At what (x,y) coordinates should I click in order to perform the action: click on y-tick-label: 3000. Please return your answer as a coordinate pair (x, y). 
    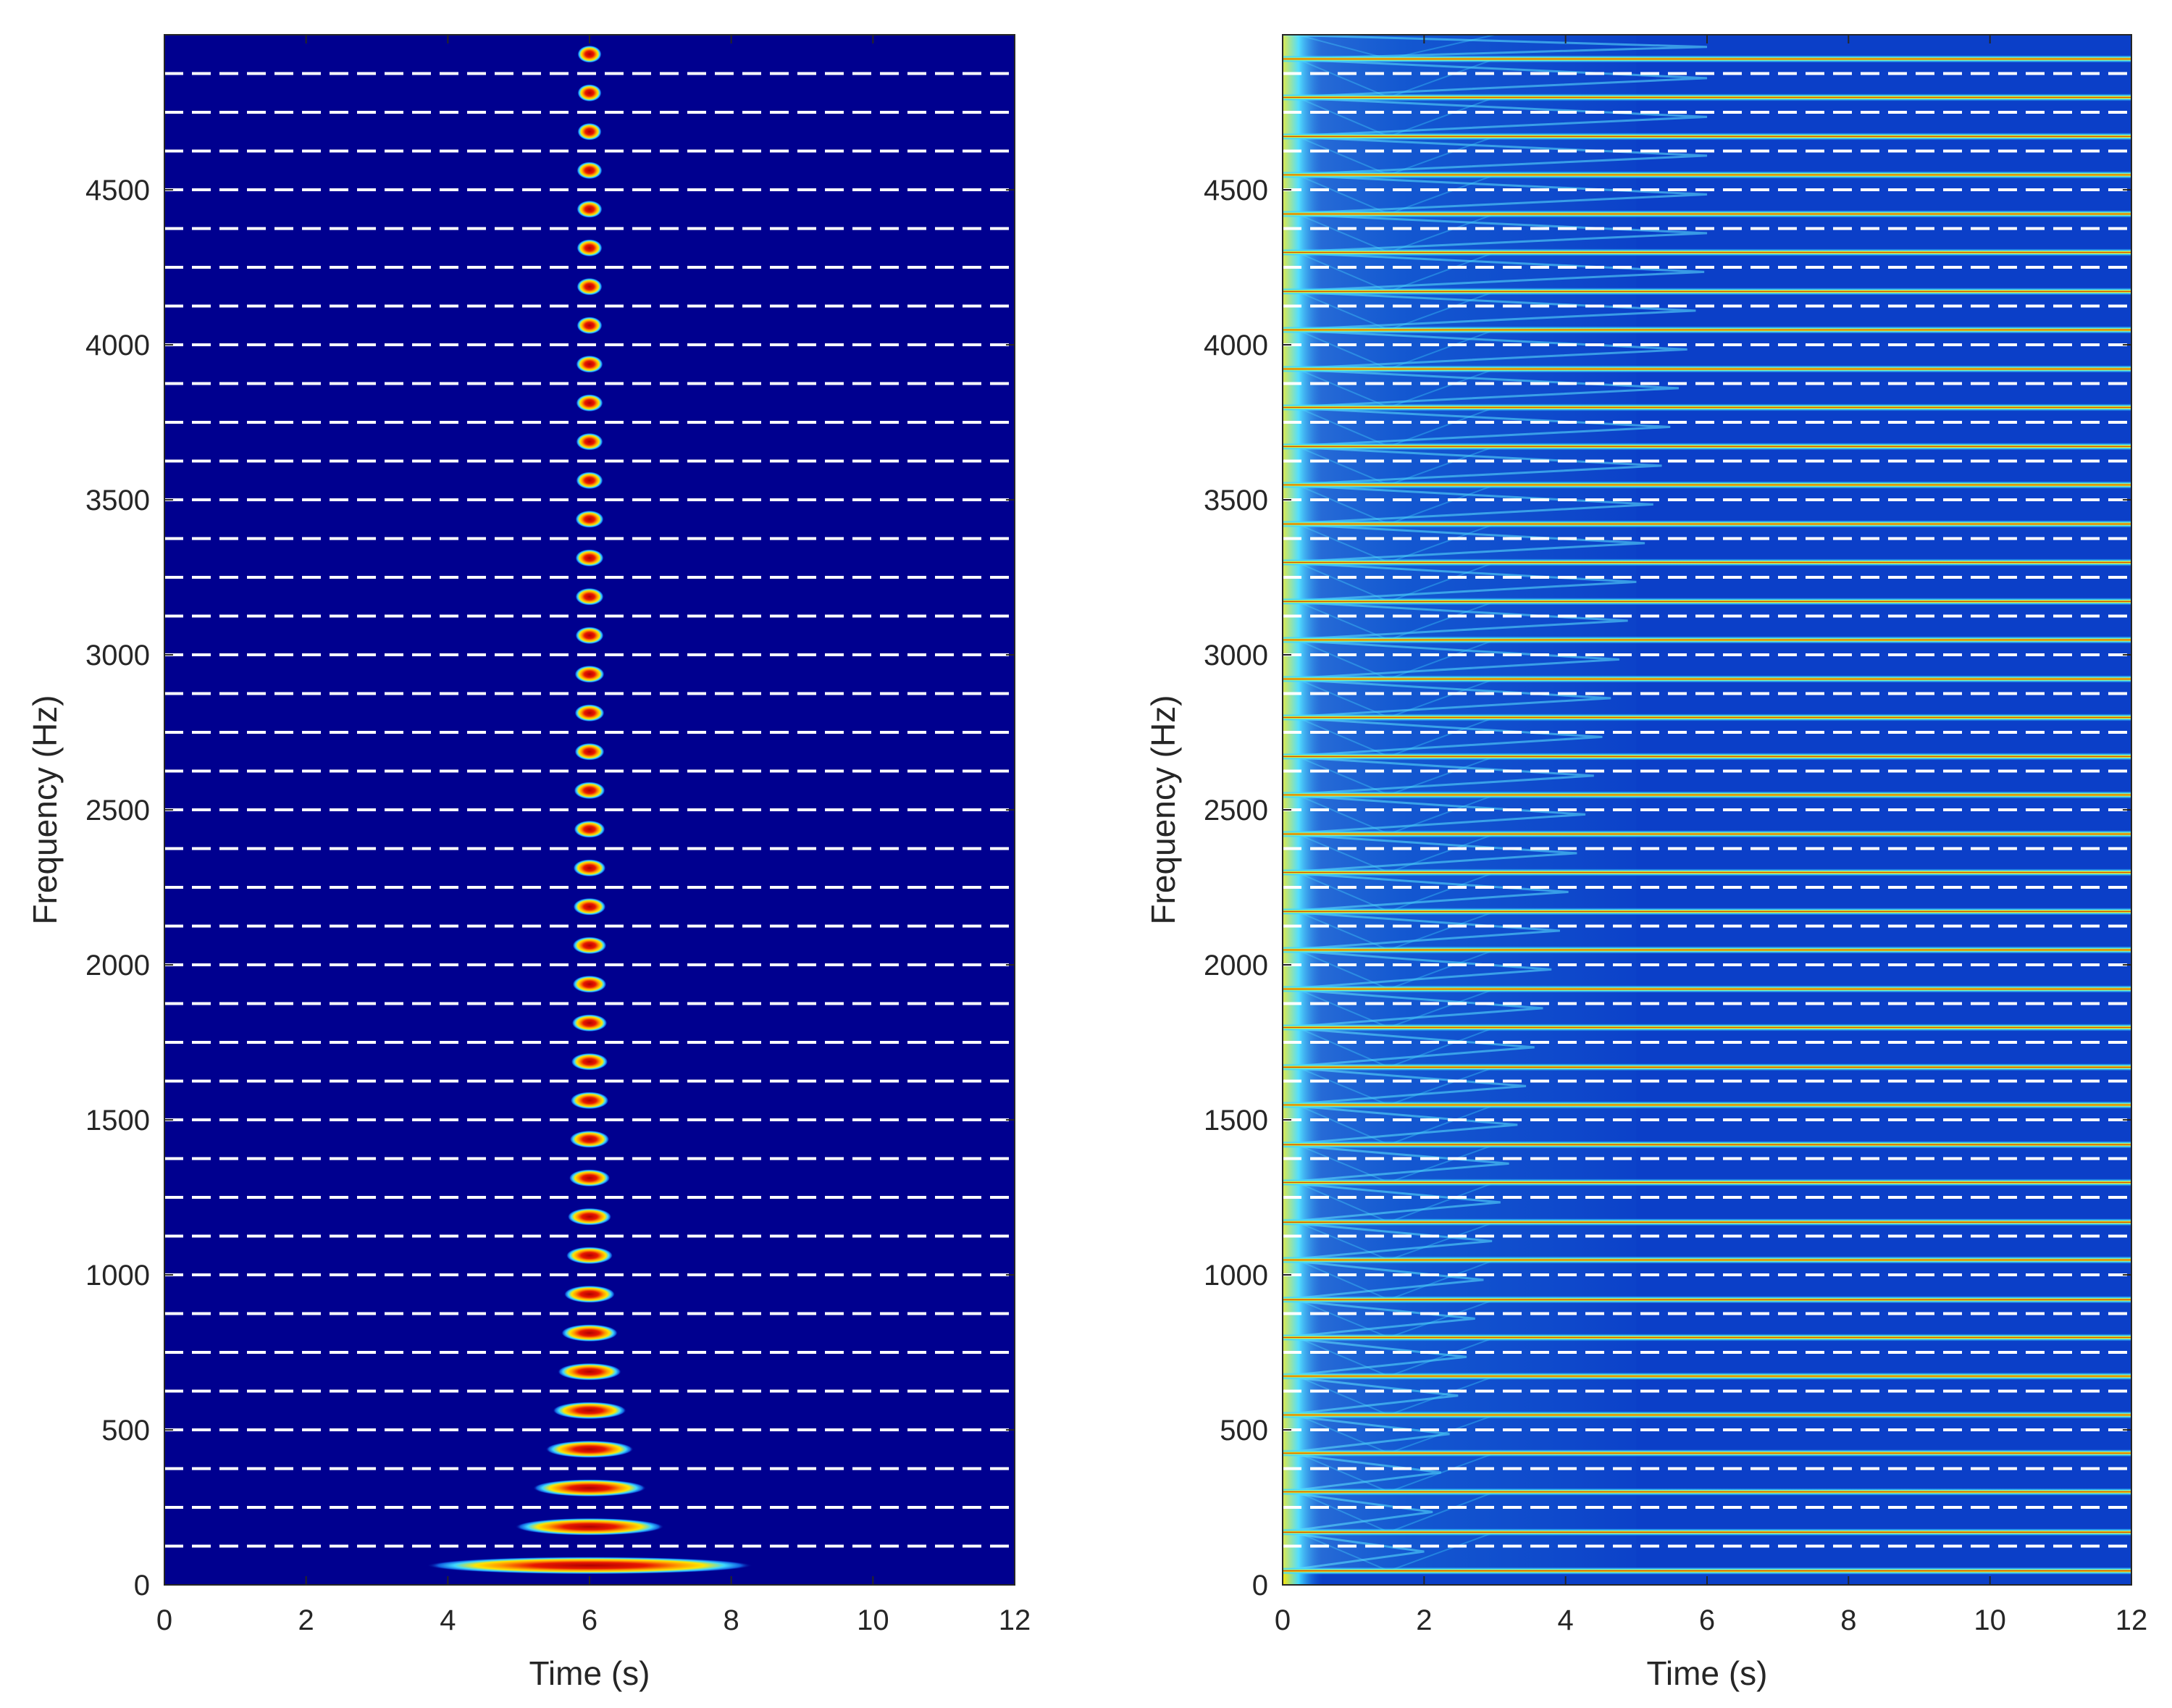
    Looking at the image, I should click on (117, 656).